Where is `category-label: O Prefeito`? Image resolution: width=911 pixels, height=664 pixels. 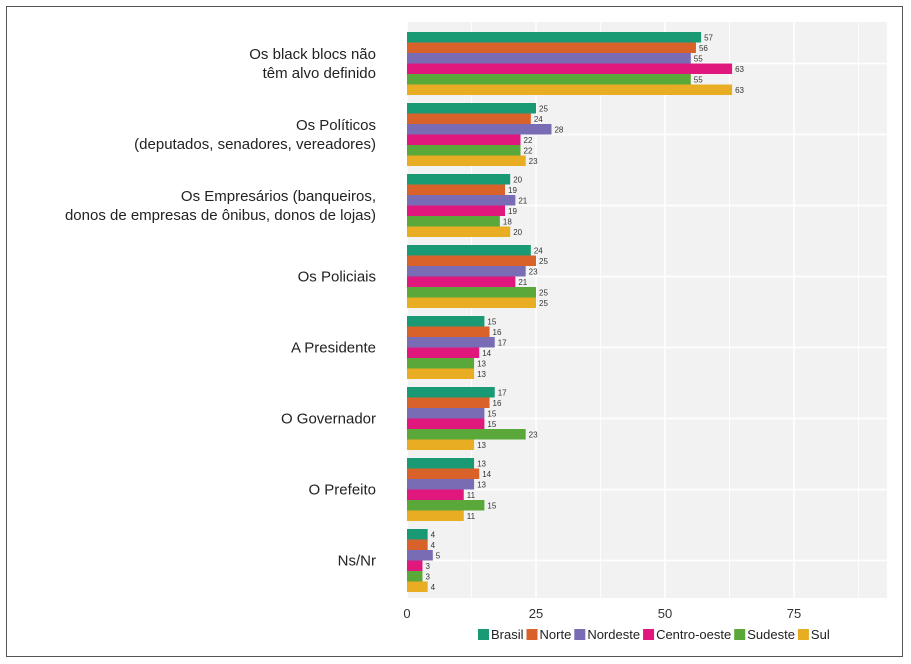
category-label: O Prefeito is located at coordinates (342, 490).